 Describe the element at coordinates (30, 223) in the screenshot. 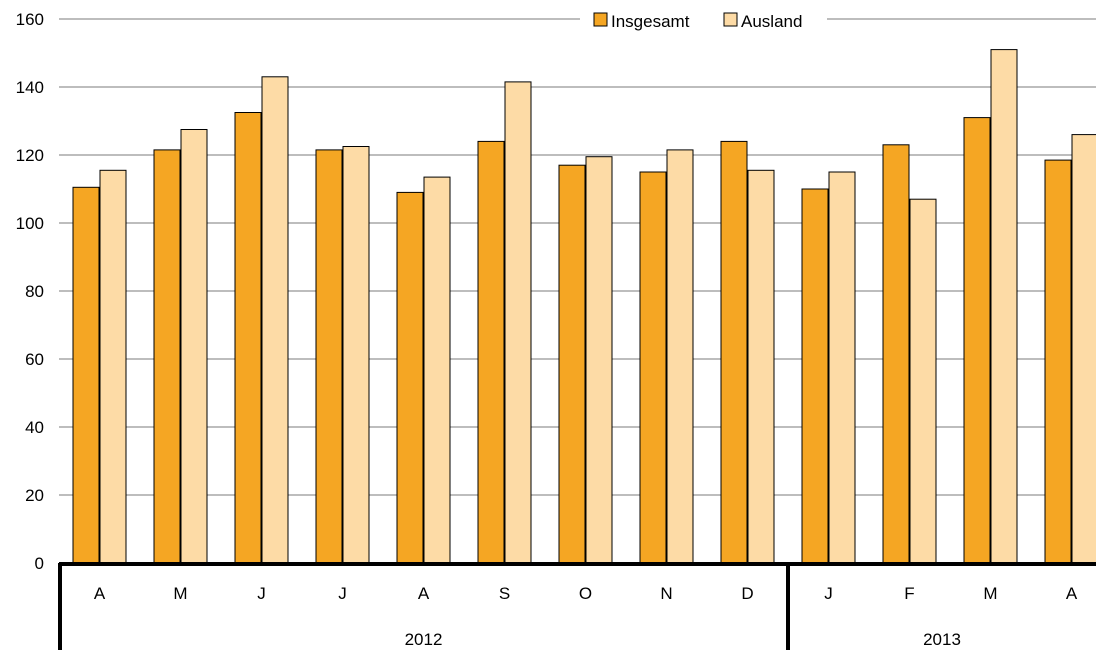

I see `y-tick-label: 100` at that location.